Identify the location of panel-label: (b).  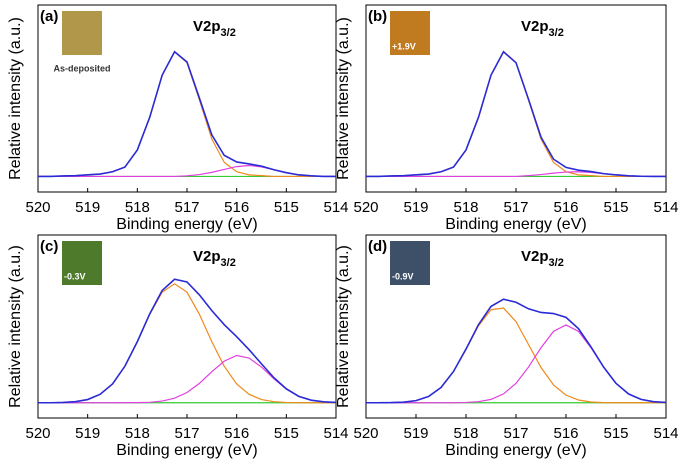
(377, 16).